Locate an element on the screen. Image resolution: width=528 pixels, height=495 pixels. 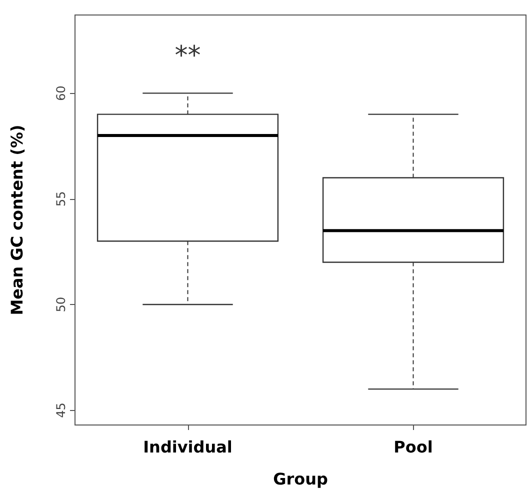
x-tick-label: Individual is located at coordinates (187, 447).